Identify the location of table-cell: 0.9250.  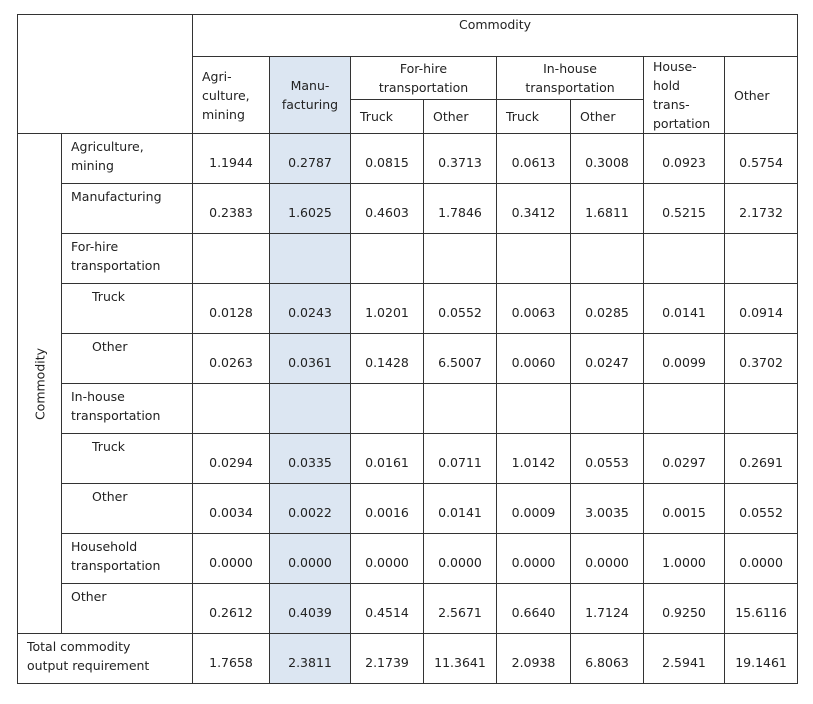
(684, 608).